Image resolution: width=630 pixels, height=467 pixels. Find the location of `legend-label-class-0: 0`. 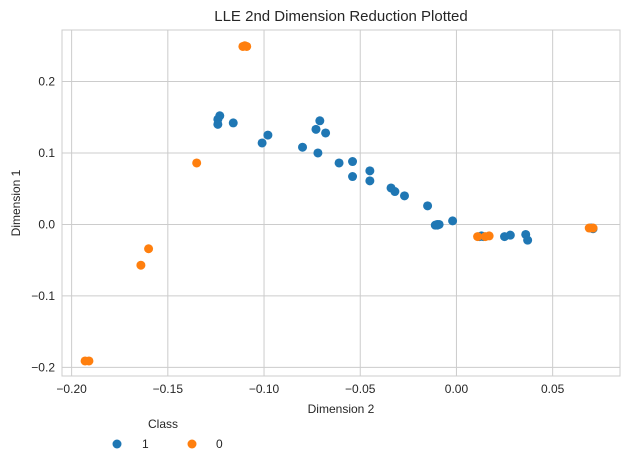

legend-label-class-0: 0 is located at coordinates (219, 444).